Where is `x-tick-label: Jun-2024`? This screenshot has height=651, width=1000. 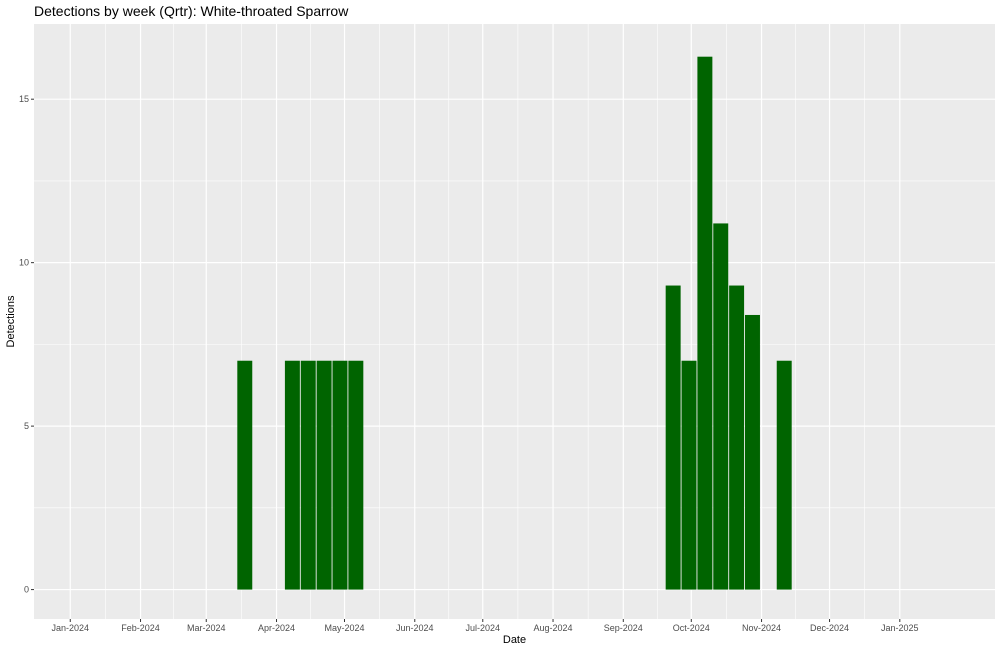 x-tick-label: Jun-2024 is located at coordinates (415, 628).